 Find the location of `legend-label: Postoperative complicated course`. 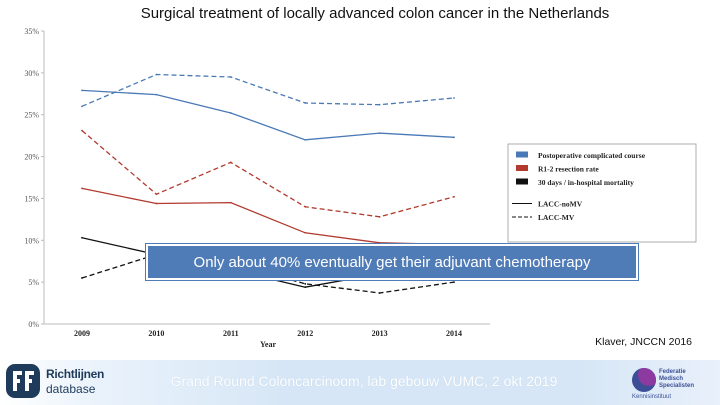

legend-label: Postoperative complicated course is located at coordinates (592, 155).